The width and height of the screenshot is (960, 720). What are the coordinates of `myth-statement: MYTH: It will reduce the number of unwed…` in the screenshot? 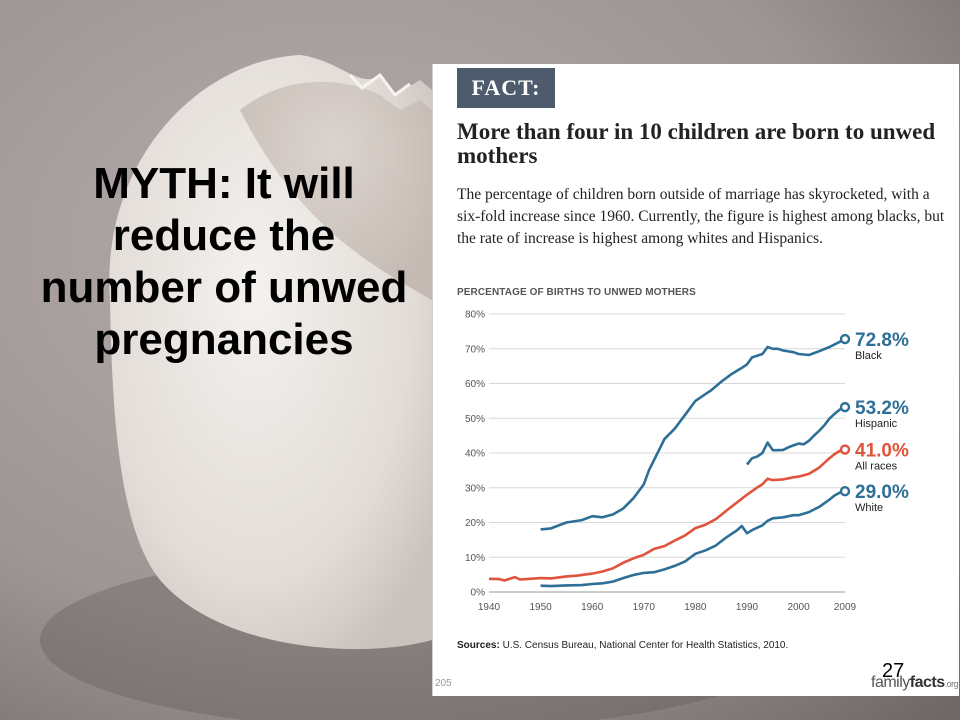 It's located at (224, 261).